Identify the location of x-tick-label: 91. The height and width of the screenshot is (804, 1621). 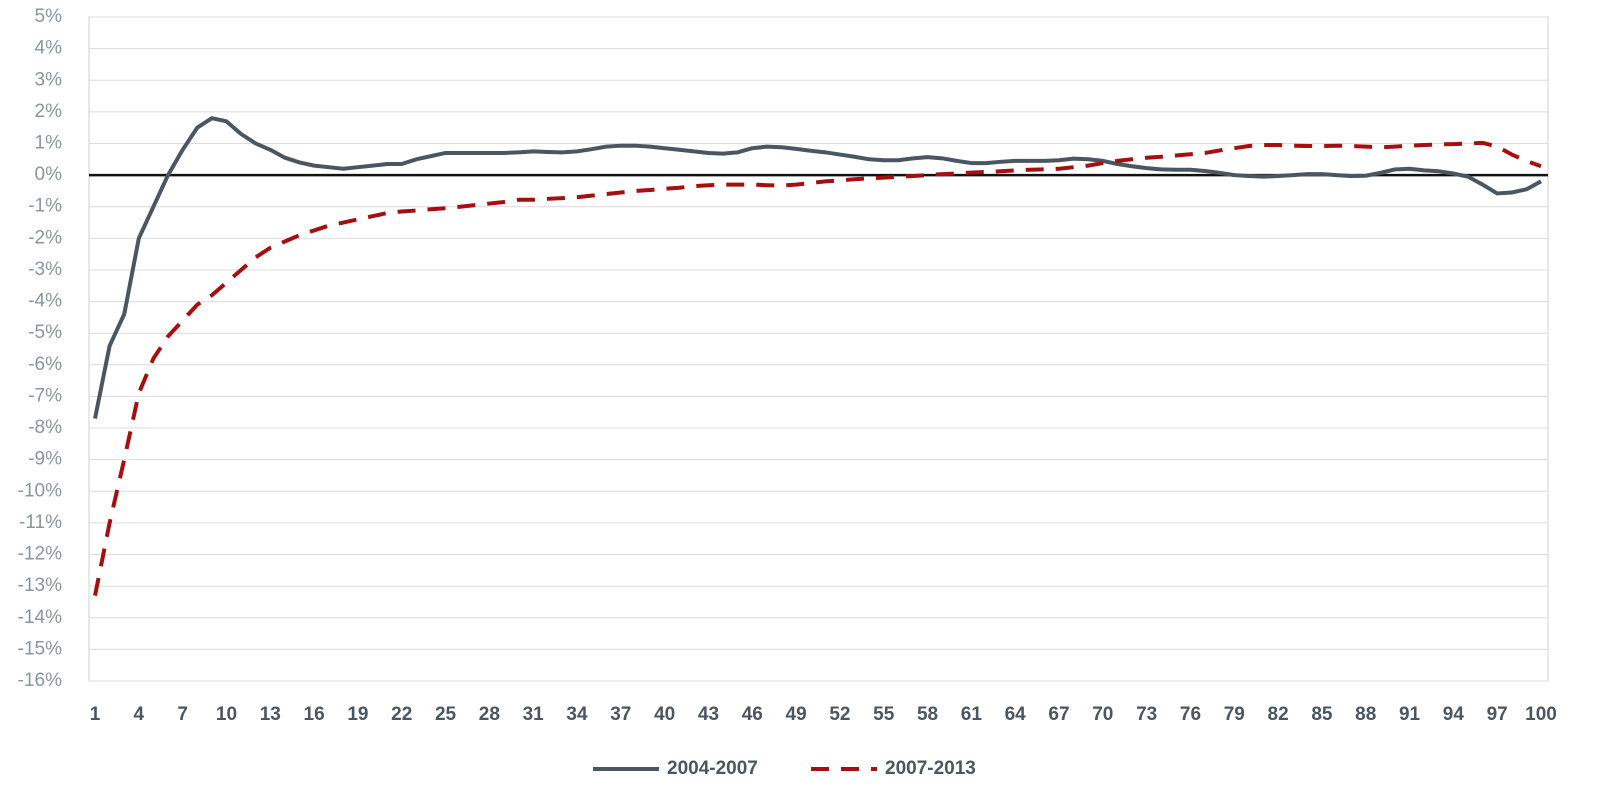
(1410, 714).